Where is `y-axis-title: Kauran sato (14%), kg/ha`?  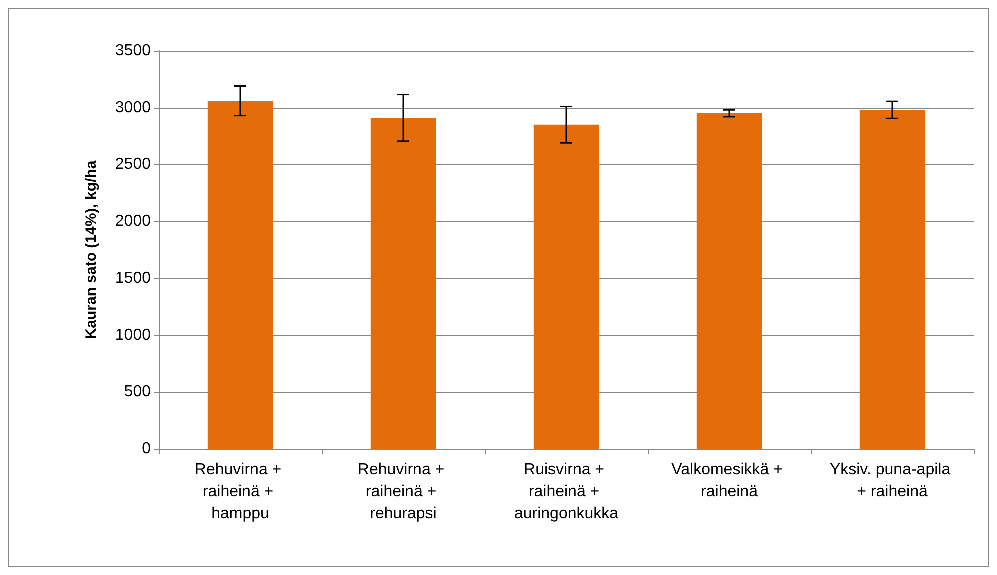
y-axis-title: Kauran sato (14%), kg/ha is located at coordinates (91, 250).